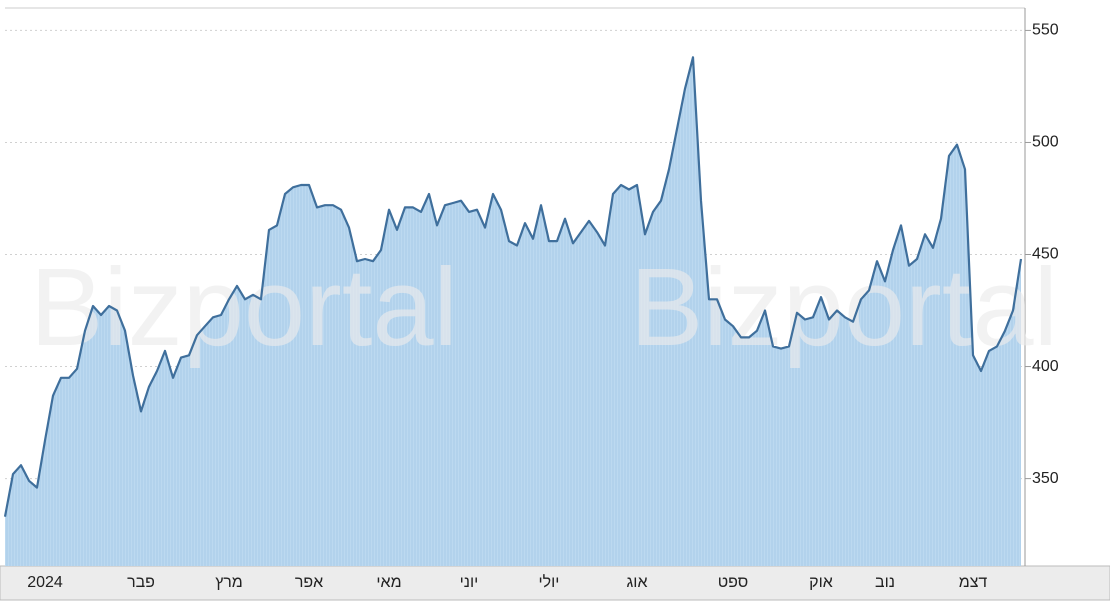 The width and height of the screenshot is (1110, 611). I want to click on y-tick-label: 500, so click(1045, 142).